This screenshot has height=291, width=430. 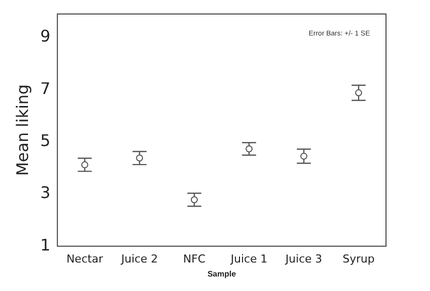 I want to click on y-tick-label: 3, so click(x=45, y=192).